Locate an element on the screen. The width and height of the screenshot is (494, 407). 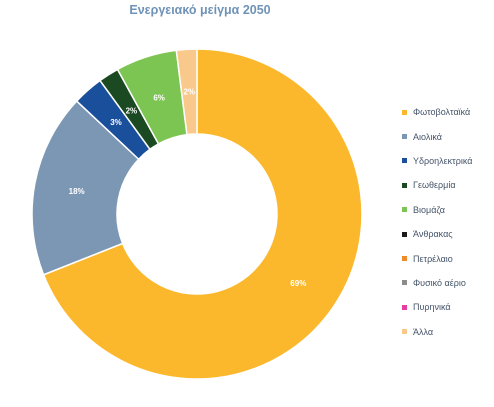
legend-item: Γεωθερμία is located at coordinates (437, 185).